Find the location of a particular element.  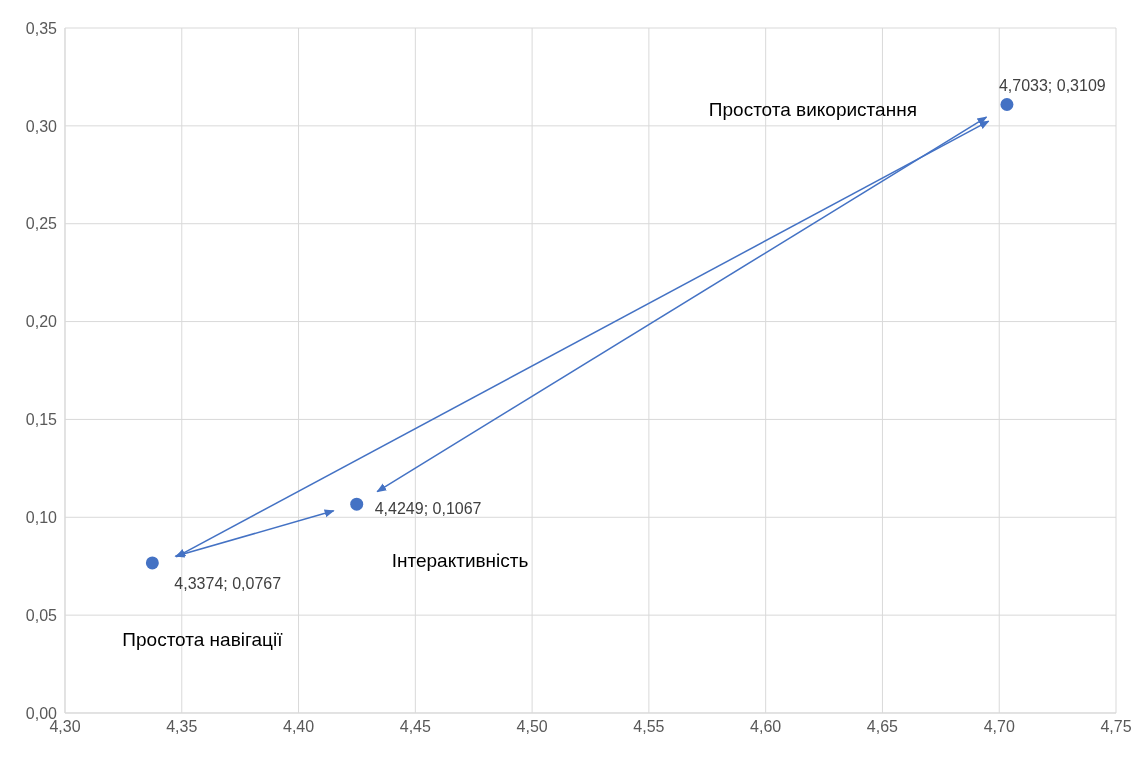

x-tick-label: 4,50 is located at coordinates (532, 727).